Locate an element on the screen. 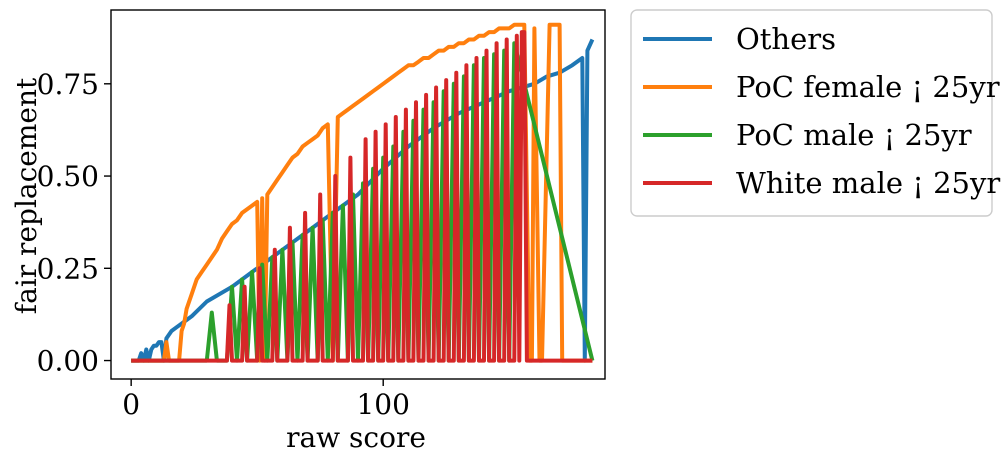 The width and height of the screenshot is (1001, 463). x-axis-label: raw score is located at coordinates (356, 437).